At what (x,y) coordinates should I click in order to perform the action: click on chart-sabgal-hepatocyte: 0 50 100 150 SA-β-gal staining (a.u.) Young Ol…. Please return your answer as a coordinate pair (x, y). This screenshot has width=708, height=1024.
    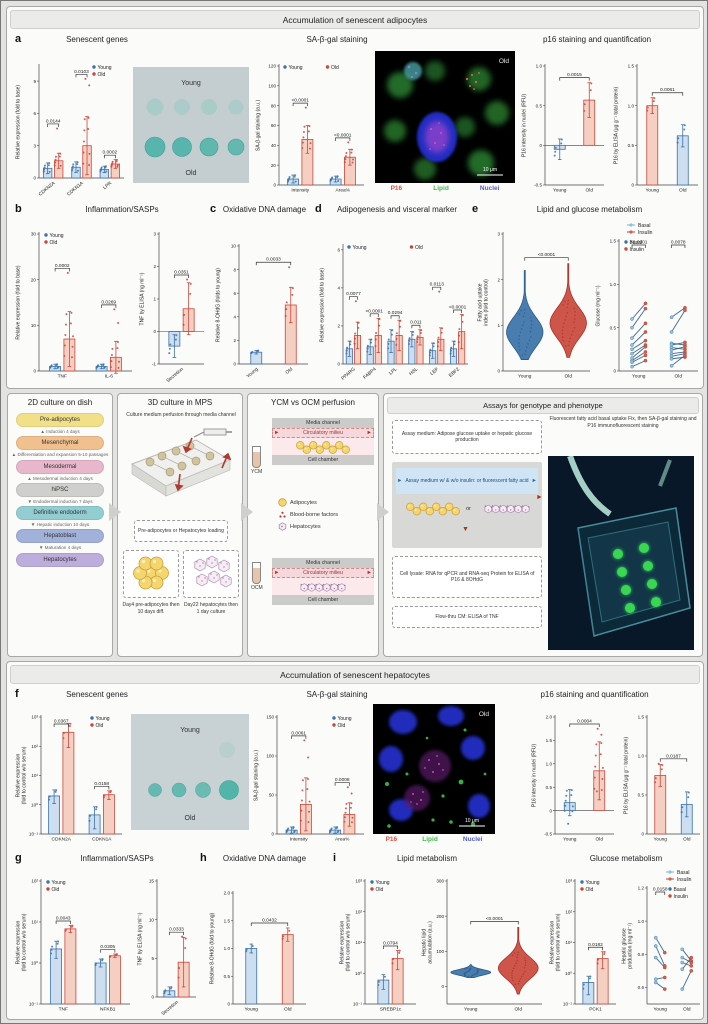
    Looking at the image, I should click on (310, 775).